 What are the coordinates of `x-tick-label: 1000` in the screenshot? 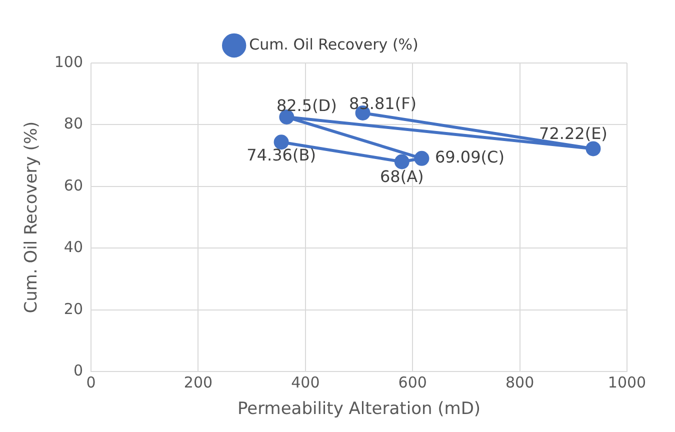 It's located at (627, 382).